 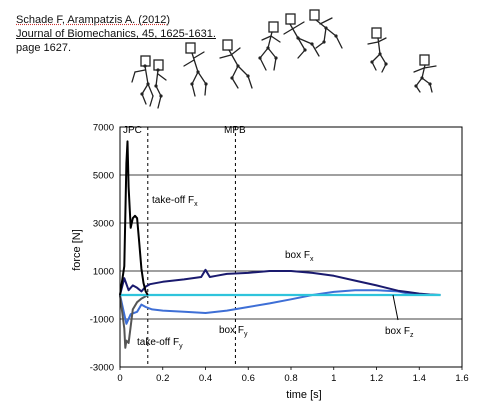 I want to click on x-tick-label: 1.2, so click(x=376, y=378).